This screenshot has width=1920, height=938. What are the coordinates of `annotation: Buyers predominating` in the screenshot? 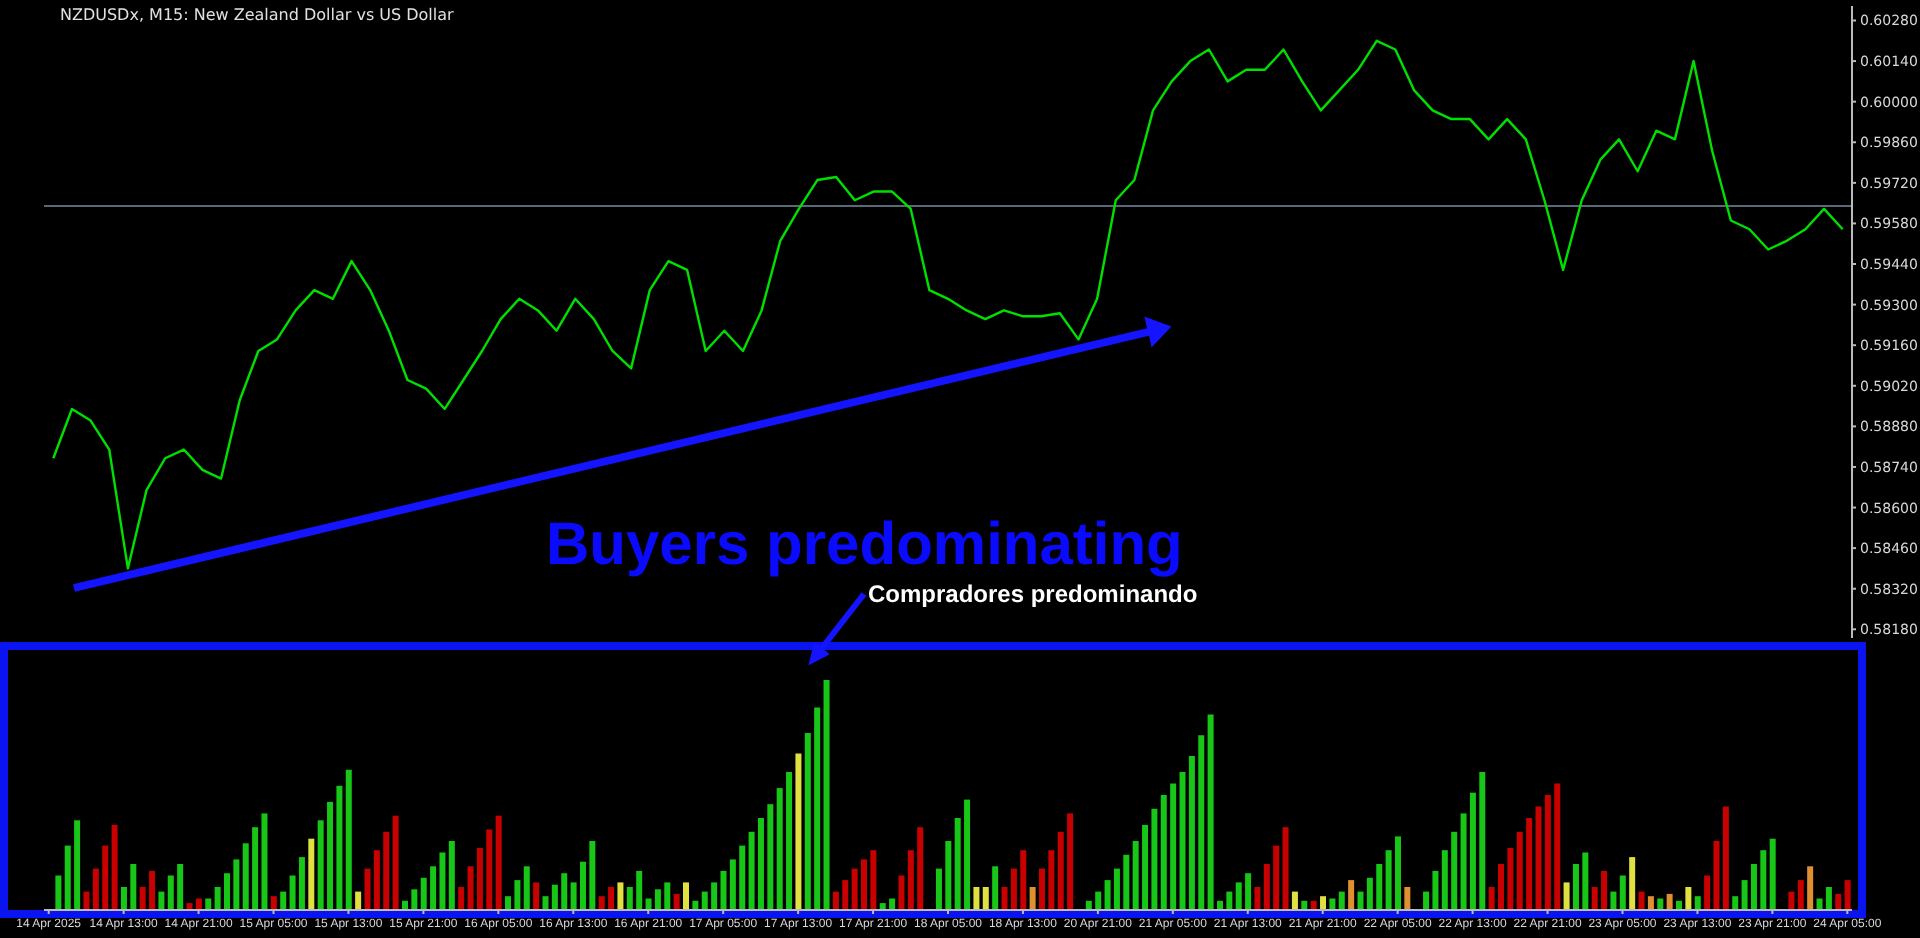 It's located at (864, 546).